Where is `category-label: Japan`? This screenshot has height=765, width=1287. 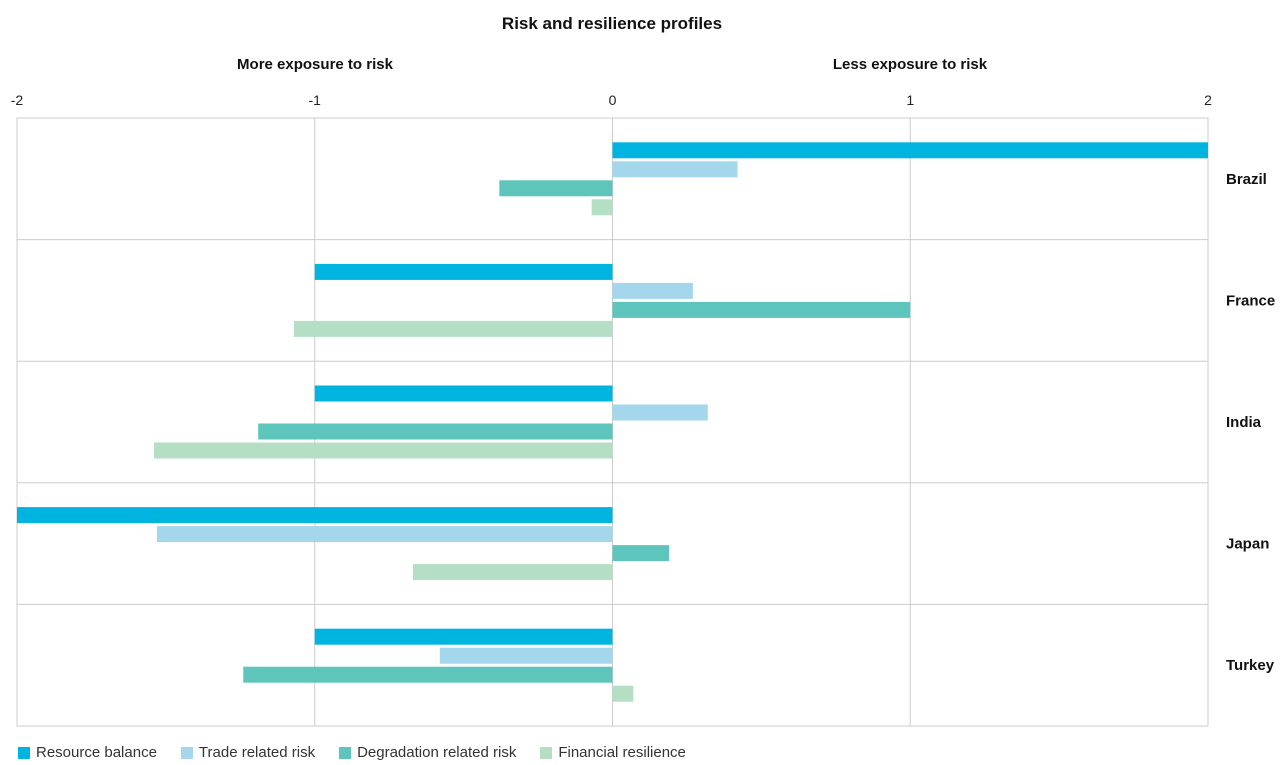 category-label: Japan is located at coordinates (1247, 544).